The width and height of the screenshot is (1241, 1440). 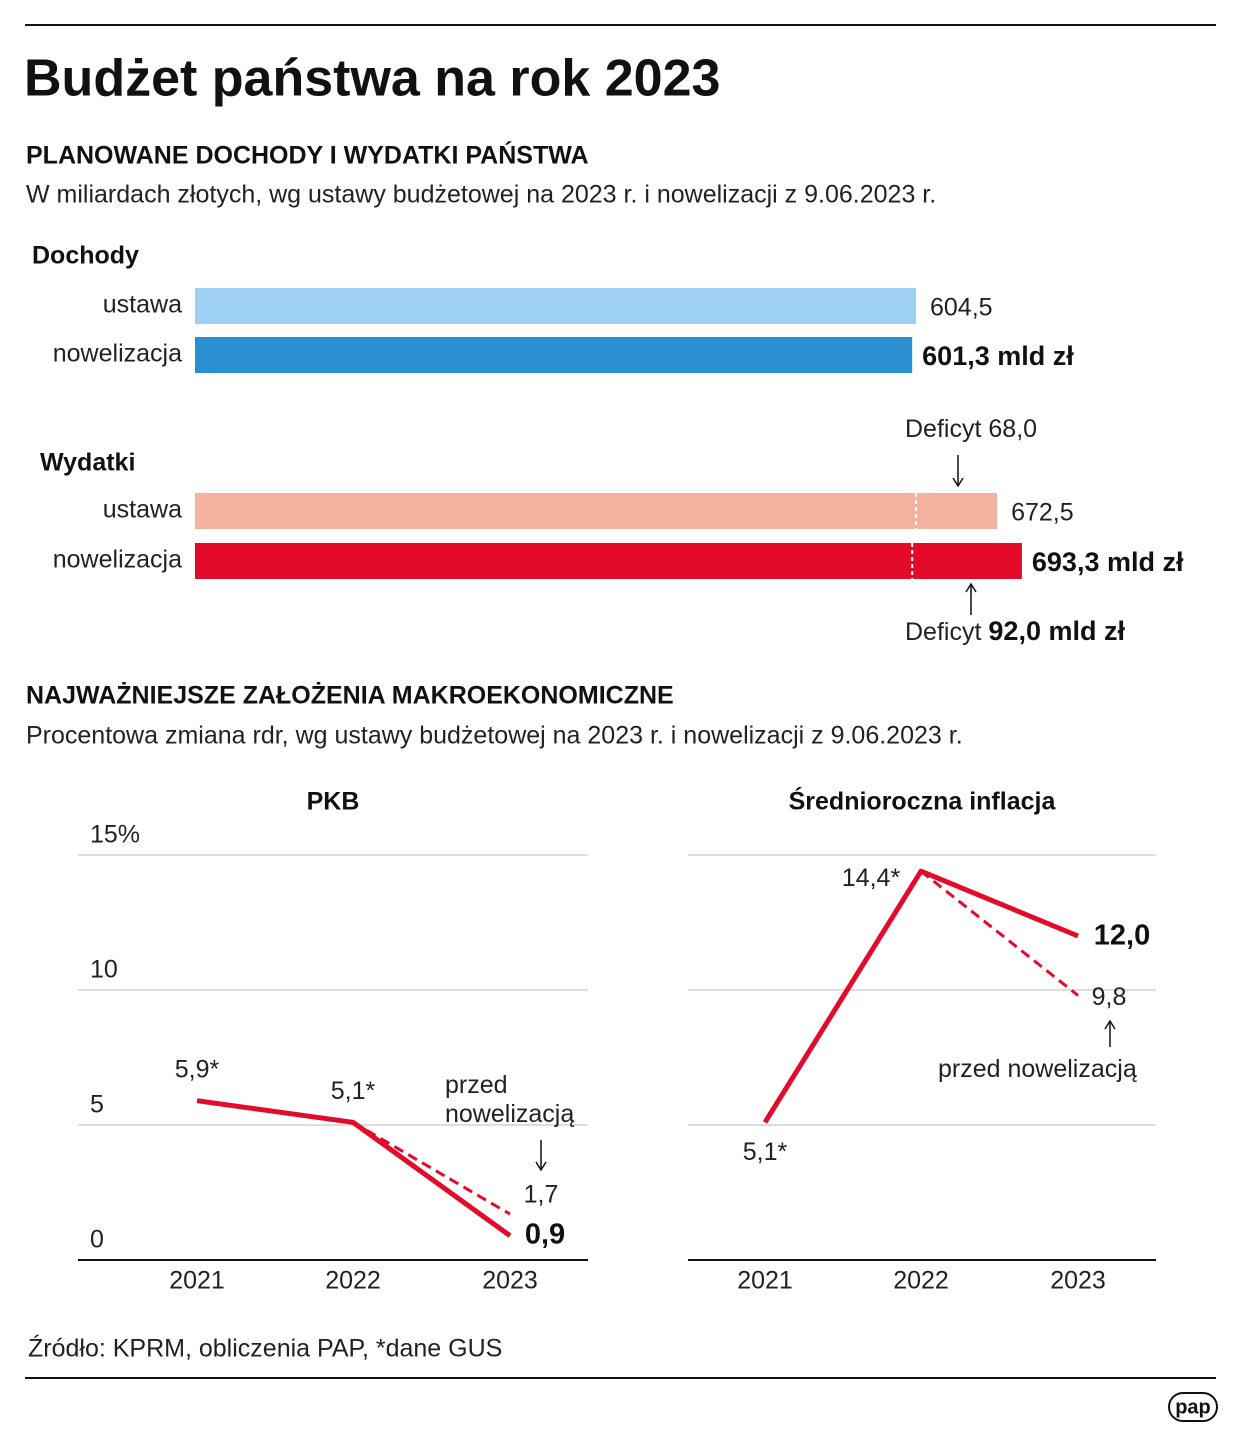 What do you see at coordinates (104, 970) in the screenshot?
I see `y-tick-label: 10` at bounding box center [104, 970].